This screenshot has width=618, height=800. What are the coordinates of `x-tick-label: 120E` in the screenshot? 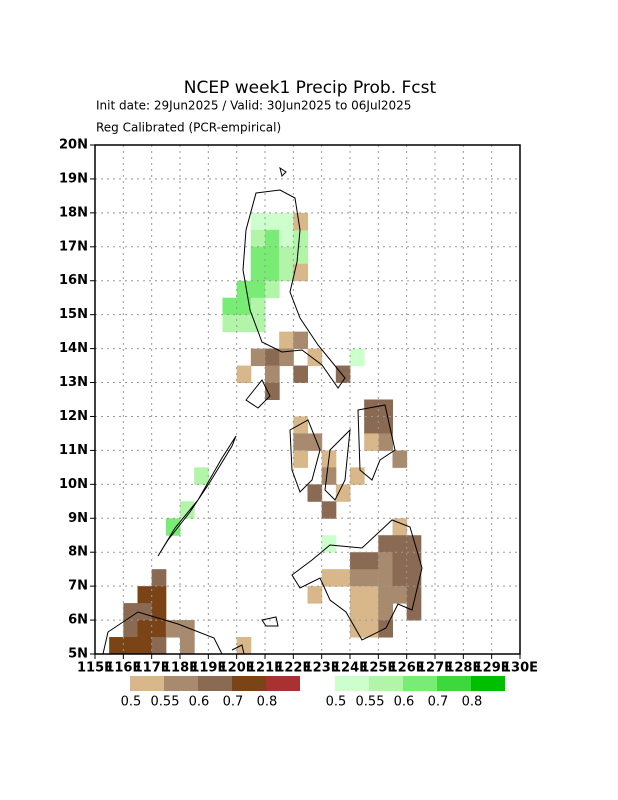 It's located at (237, 668).